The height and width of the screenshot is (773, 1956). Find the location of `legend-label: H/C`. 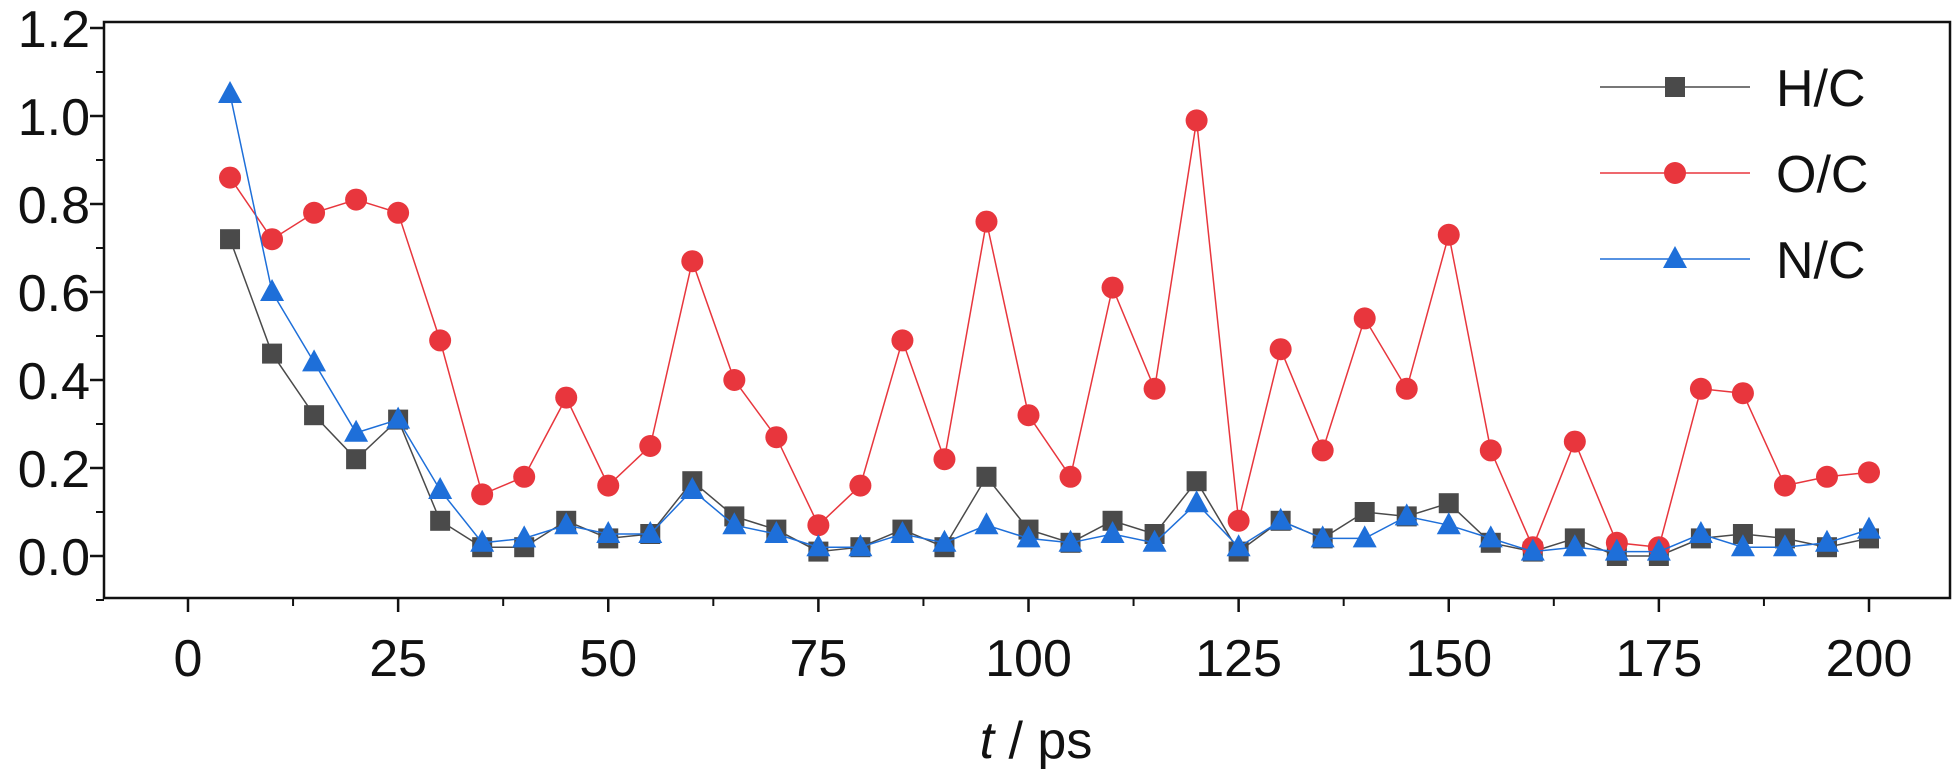

legend-label: H/C is located at coordinates (1821, 89).